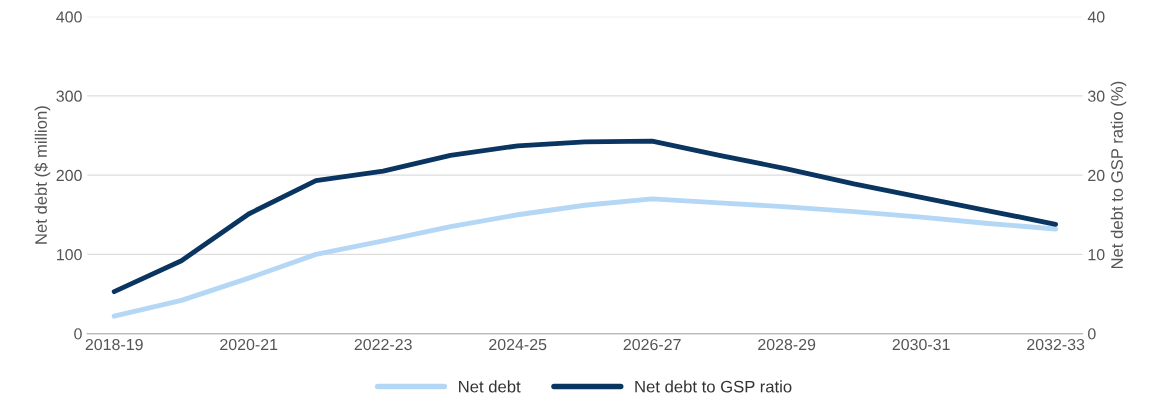 This screenshot has height=417, width=1164. What do you see at coordinates (383, 344) in the screenshot?
I see `x-tick-label: 2022-23` at bounding box center [383, 344].